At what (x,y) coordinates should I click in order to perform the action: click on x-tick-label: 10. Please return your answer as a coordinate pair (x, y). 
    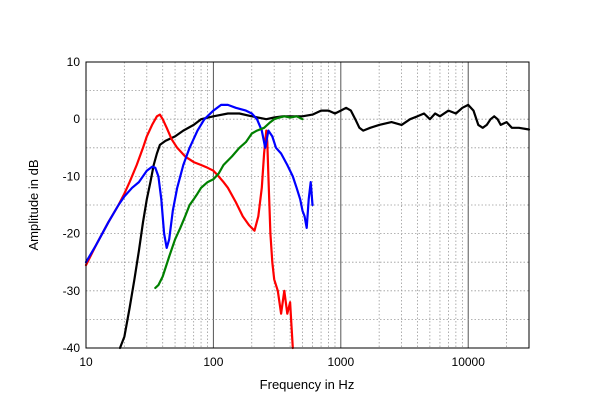
    Looking at the image, I should click on (86, 362).